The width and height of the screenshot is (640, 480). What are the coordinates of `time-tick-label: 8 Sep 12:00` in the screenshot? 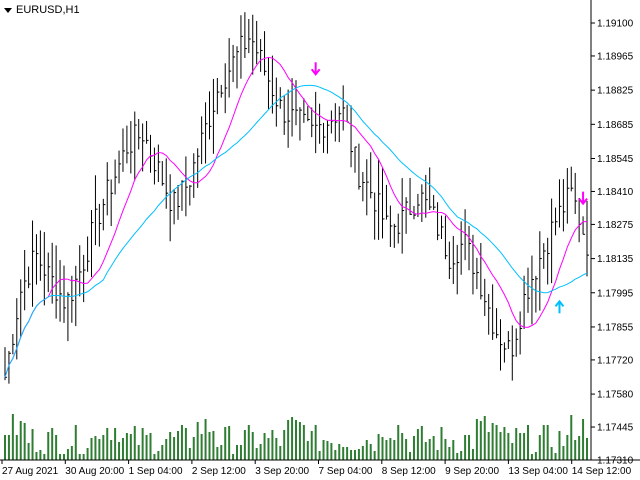 It's located at (409, 471).